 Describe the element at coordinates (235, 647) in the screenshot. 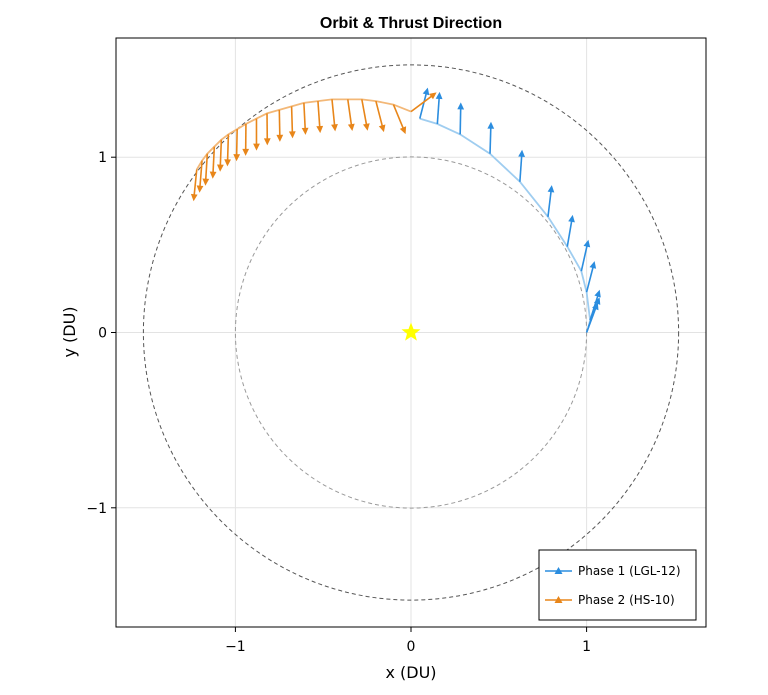

I see `x-tick-label: −1` at that location.